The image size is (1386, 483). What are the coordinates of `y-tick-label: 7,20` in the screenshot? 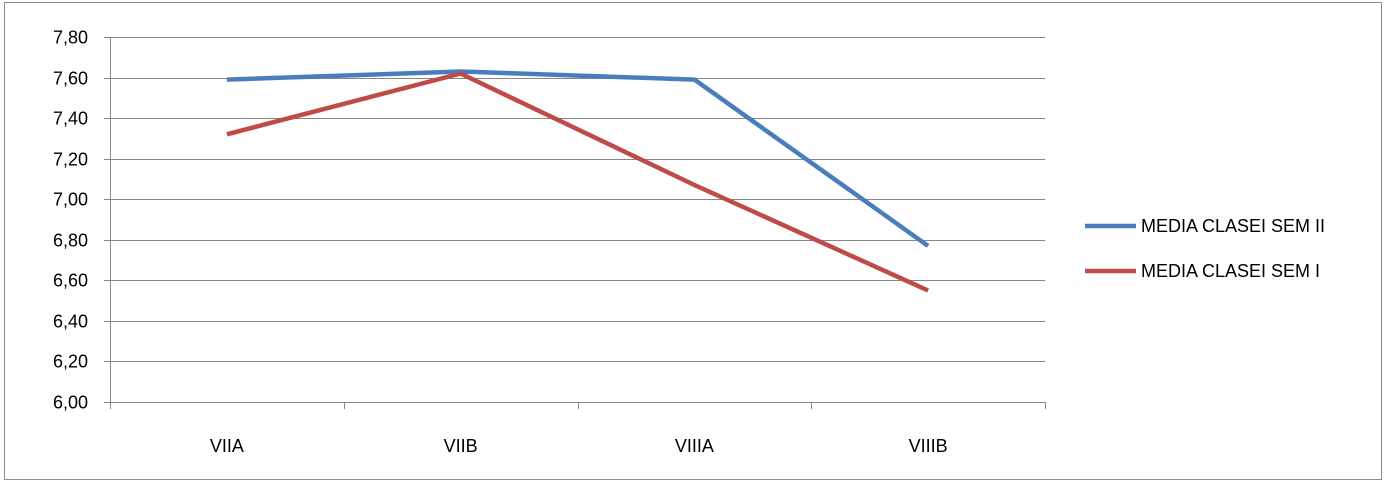 It's located at (70, 160).